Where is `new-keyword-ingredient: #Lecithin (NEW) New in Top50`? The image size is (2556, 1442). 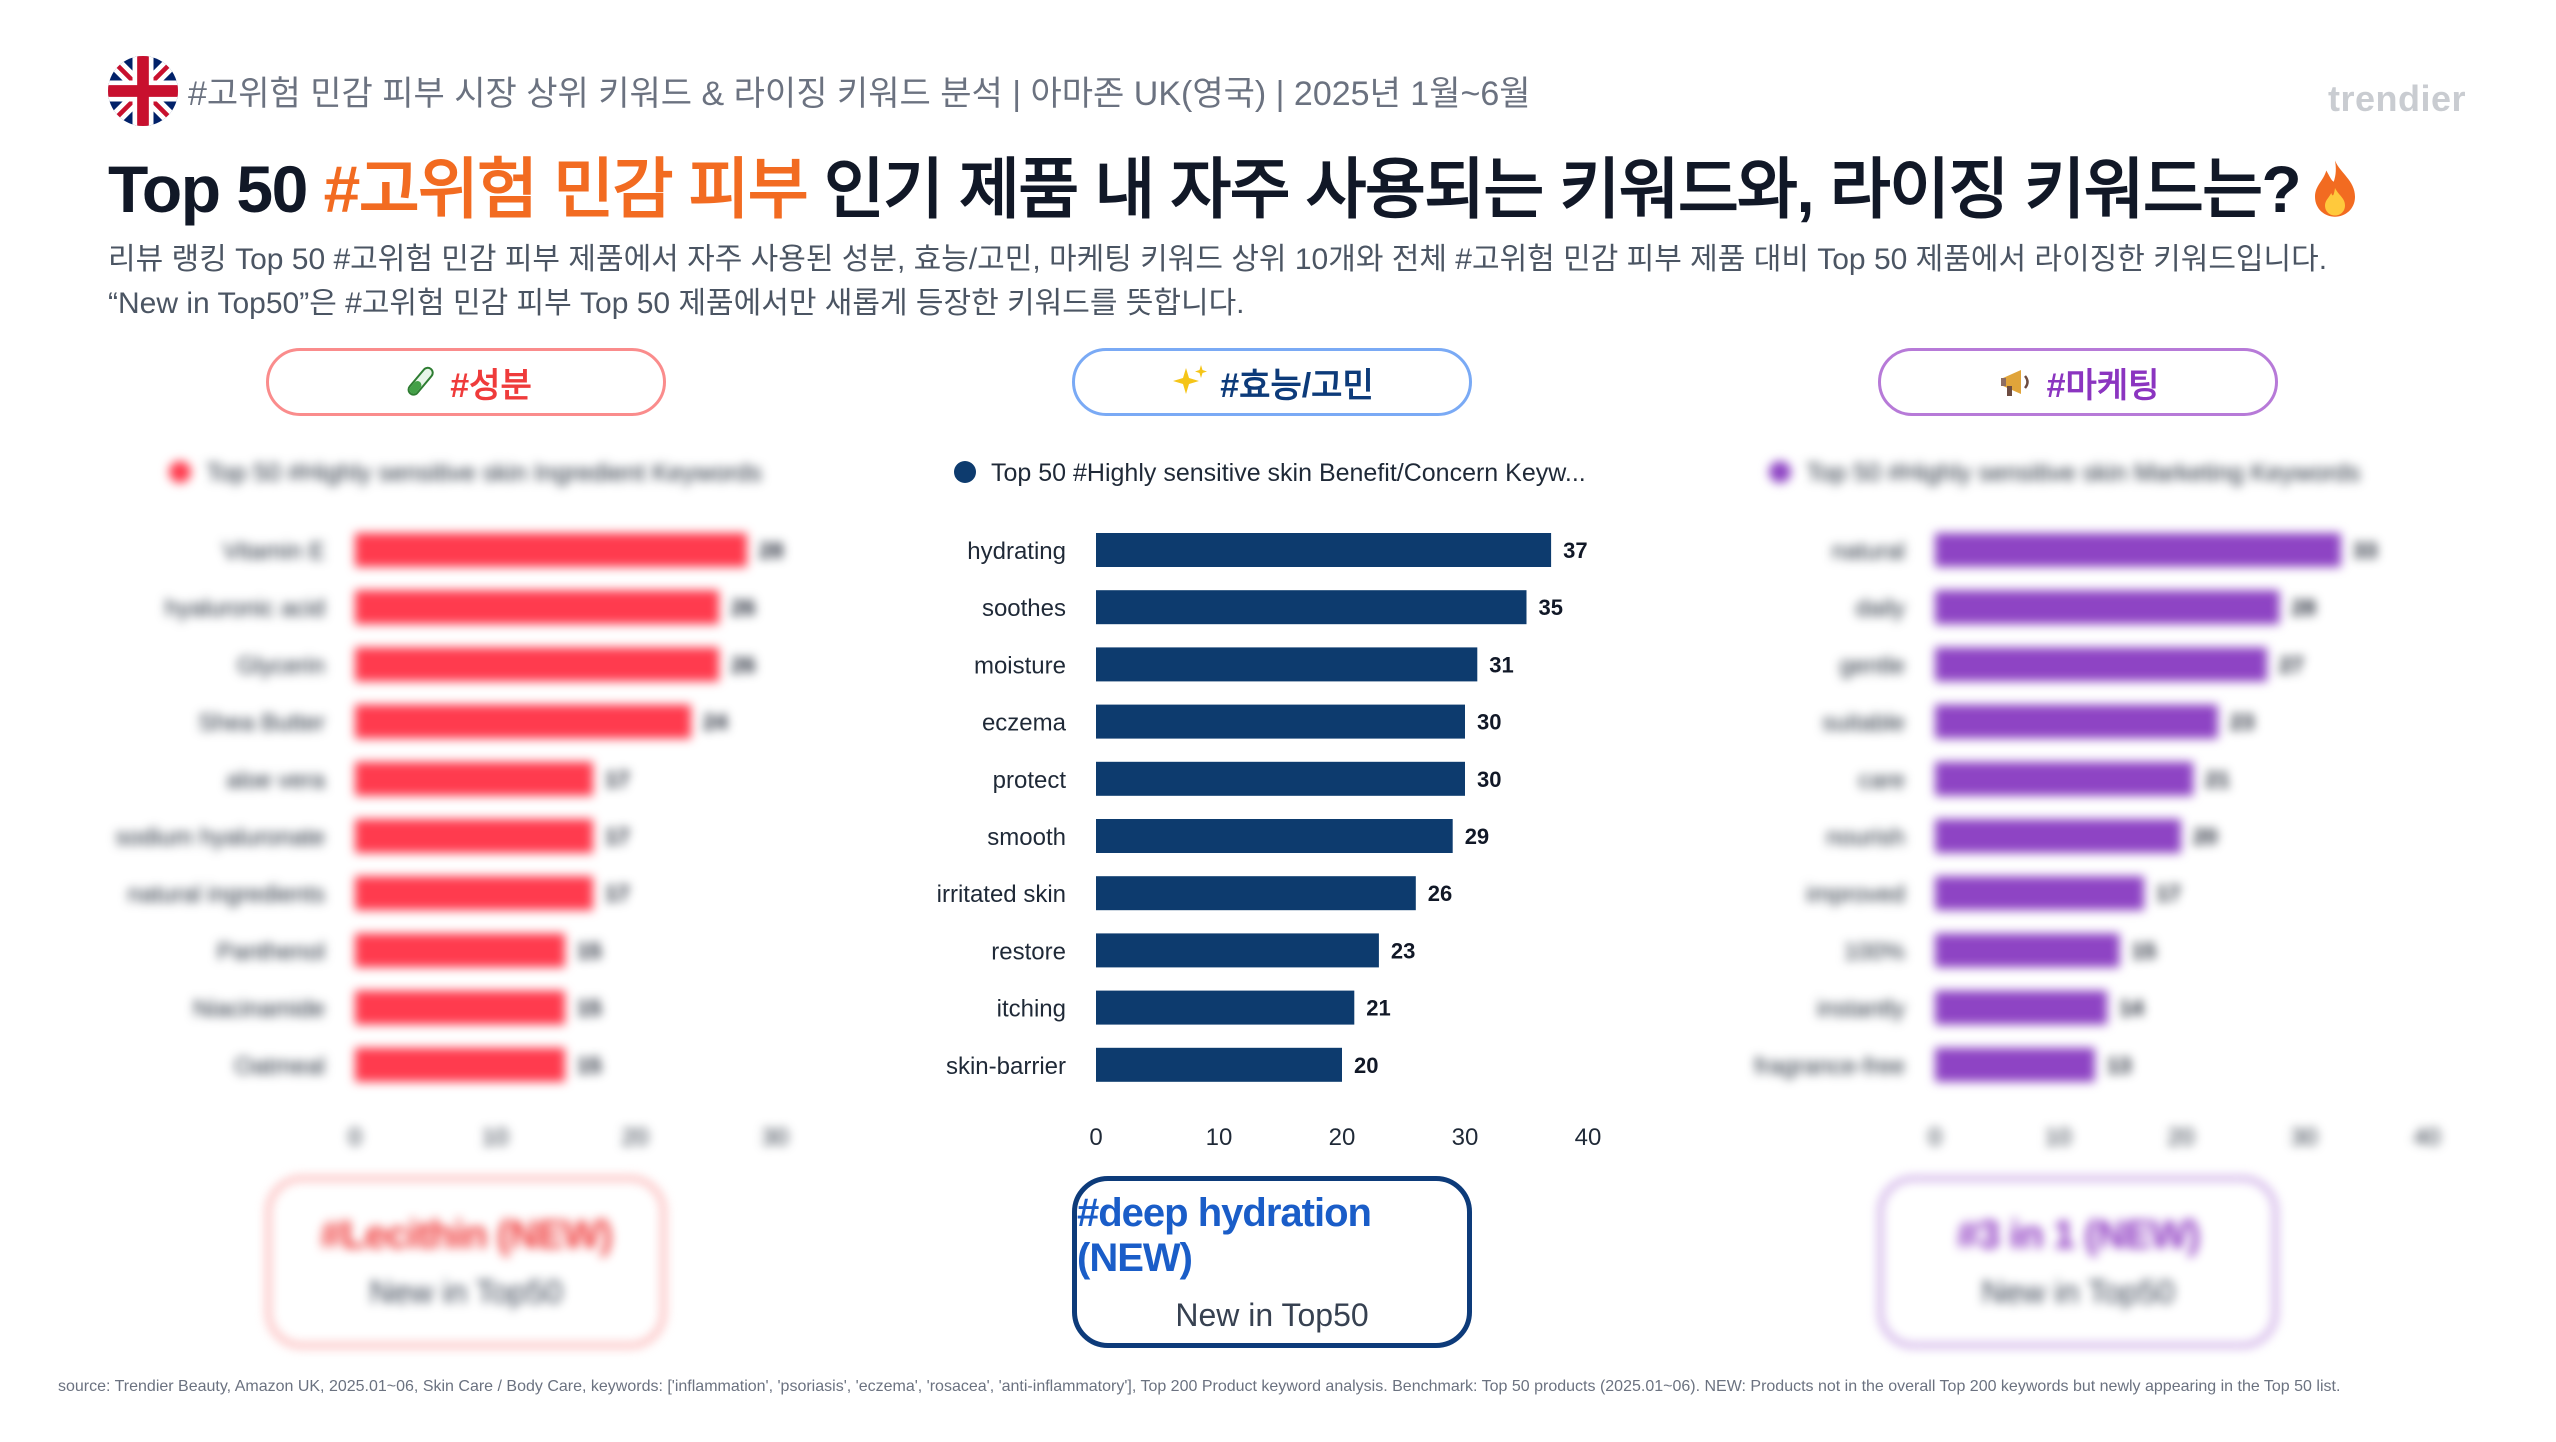
new-keyword-ingredient: #Lecithin (NEW) New in Top50 is located at coordinates (466, 1262).